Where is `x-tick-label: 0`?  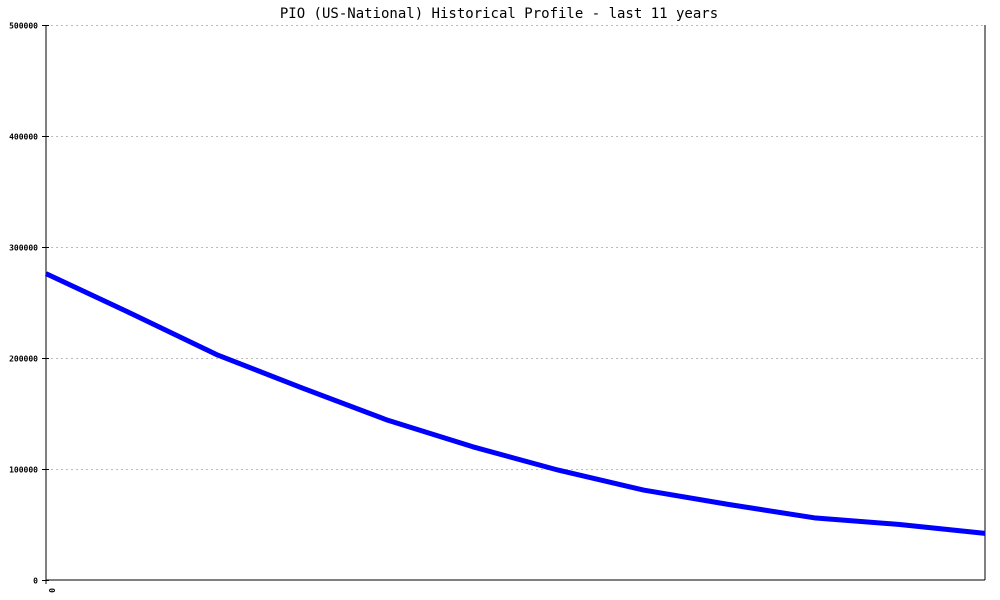 x-tick-label: 0 is located at coordinates (51, 590).